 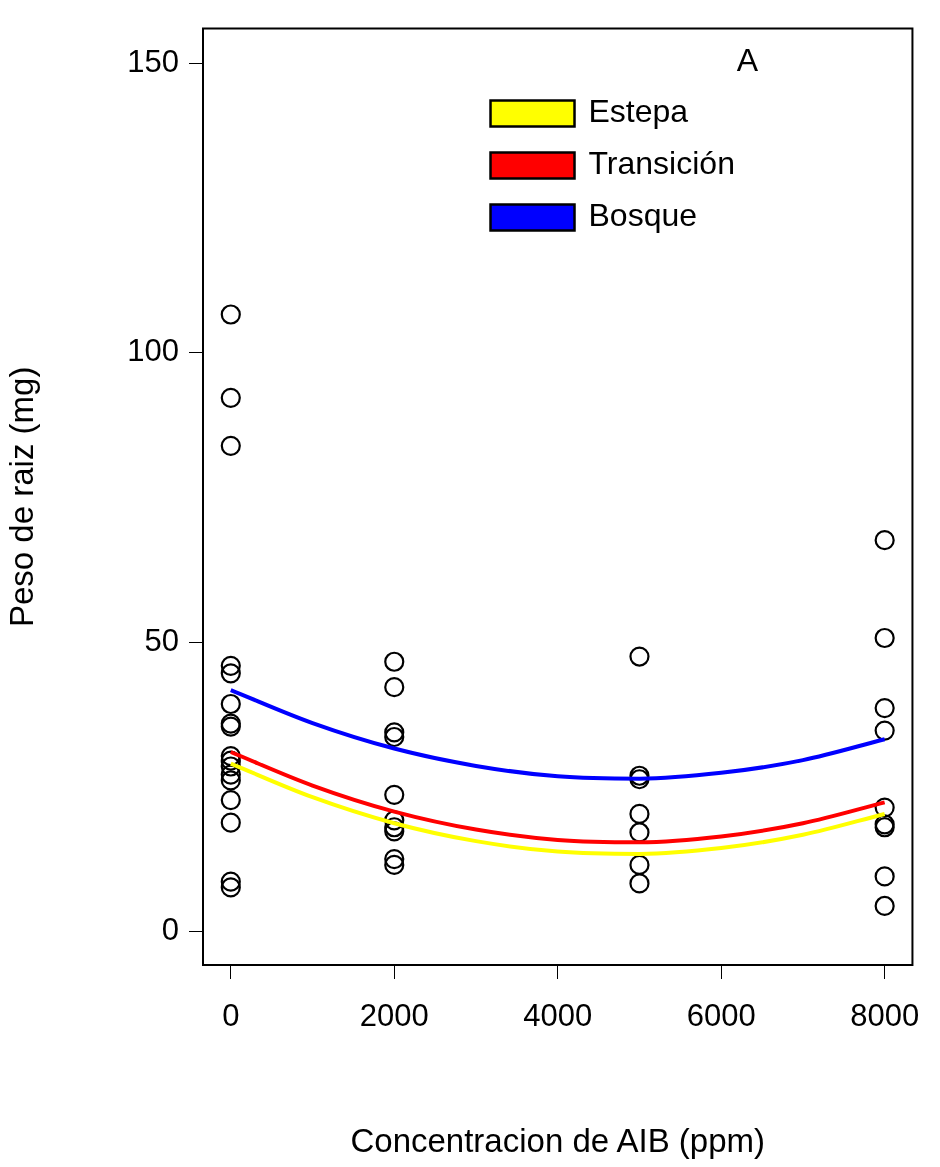 What do you see at coordinates (885, 1016) in the screenshot?
I see `x-tick-label: 8000` at bounding box center [885, 1016].